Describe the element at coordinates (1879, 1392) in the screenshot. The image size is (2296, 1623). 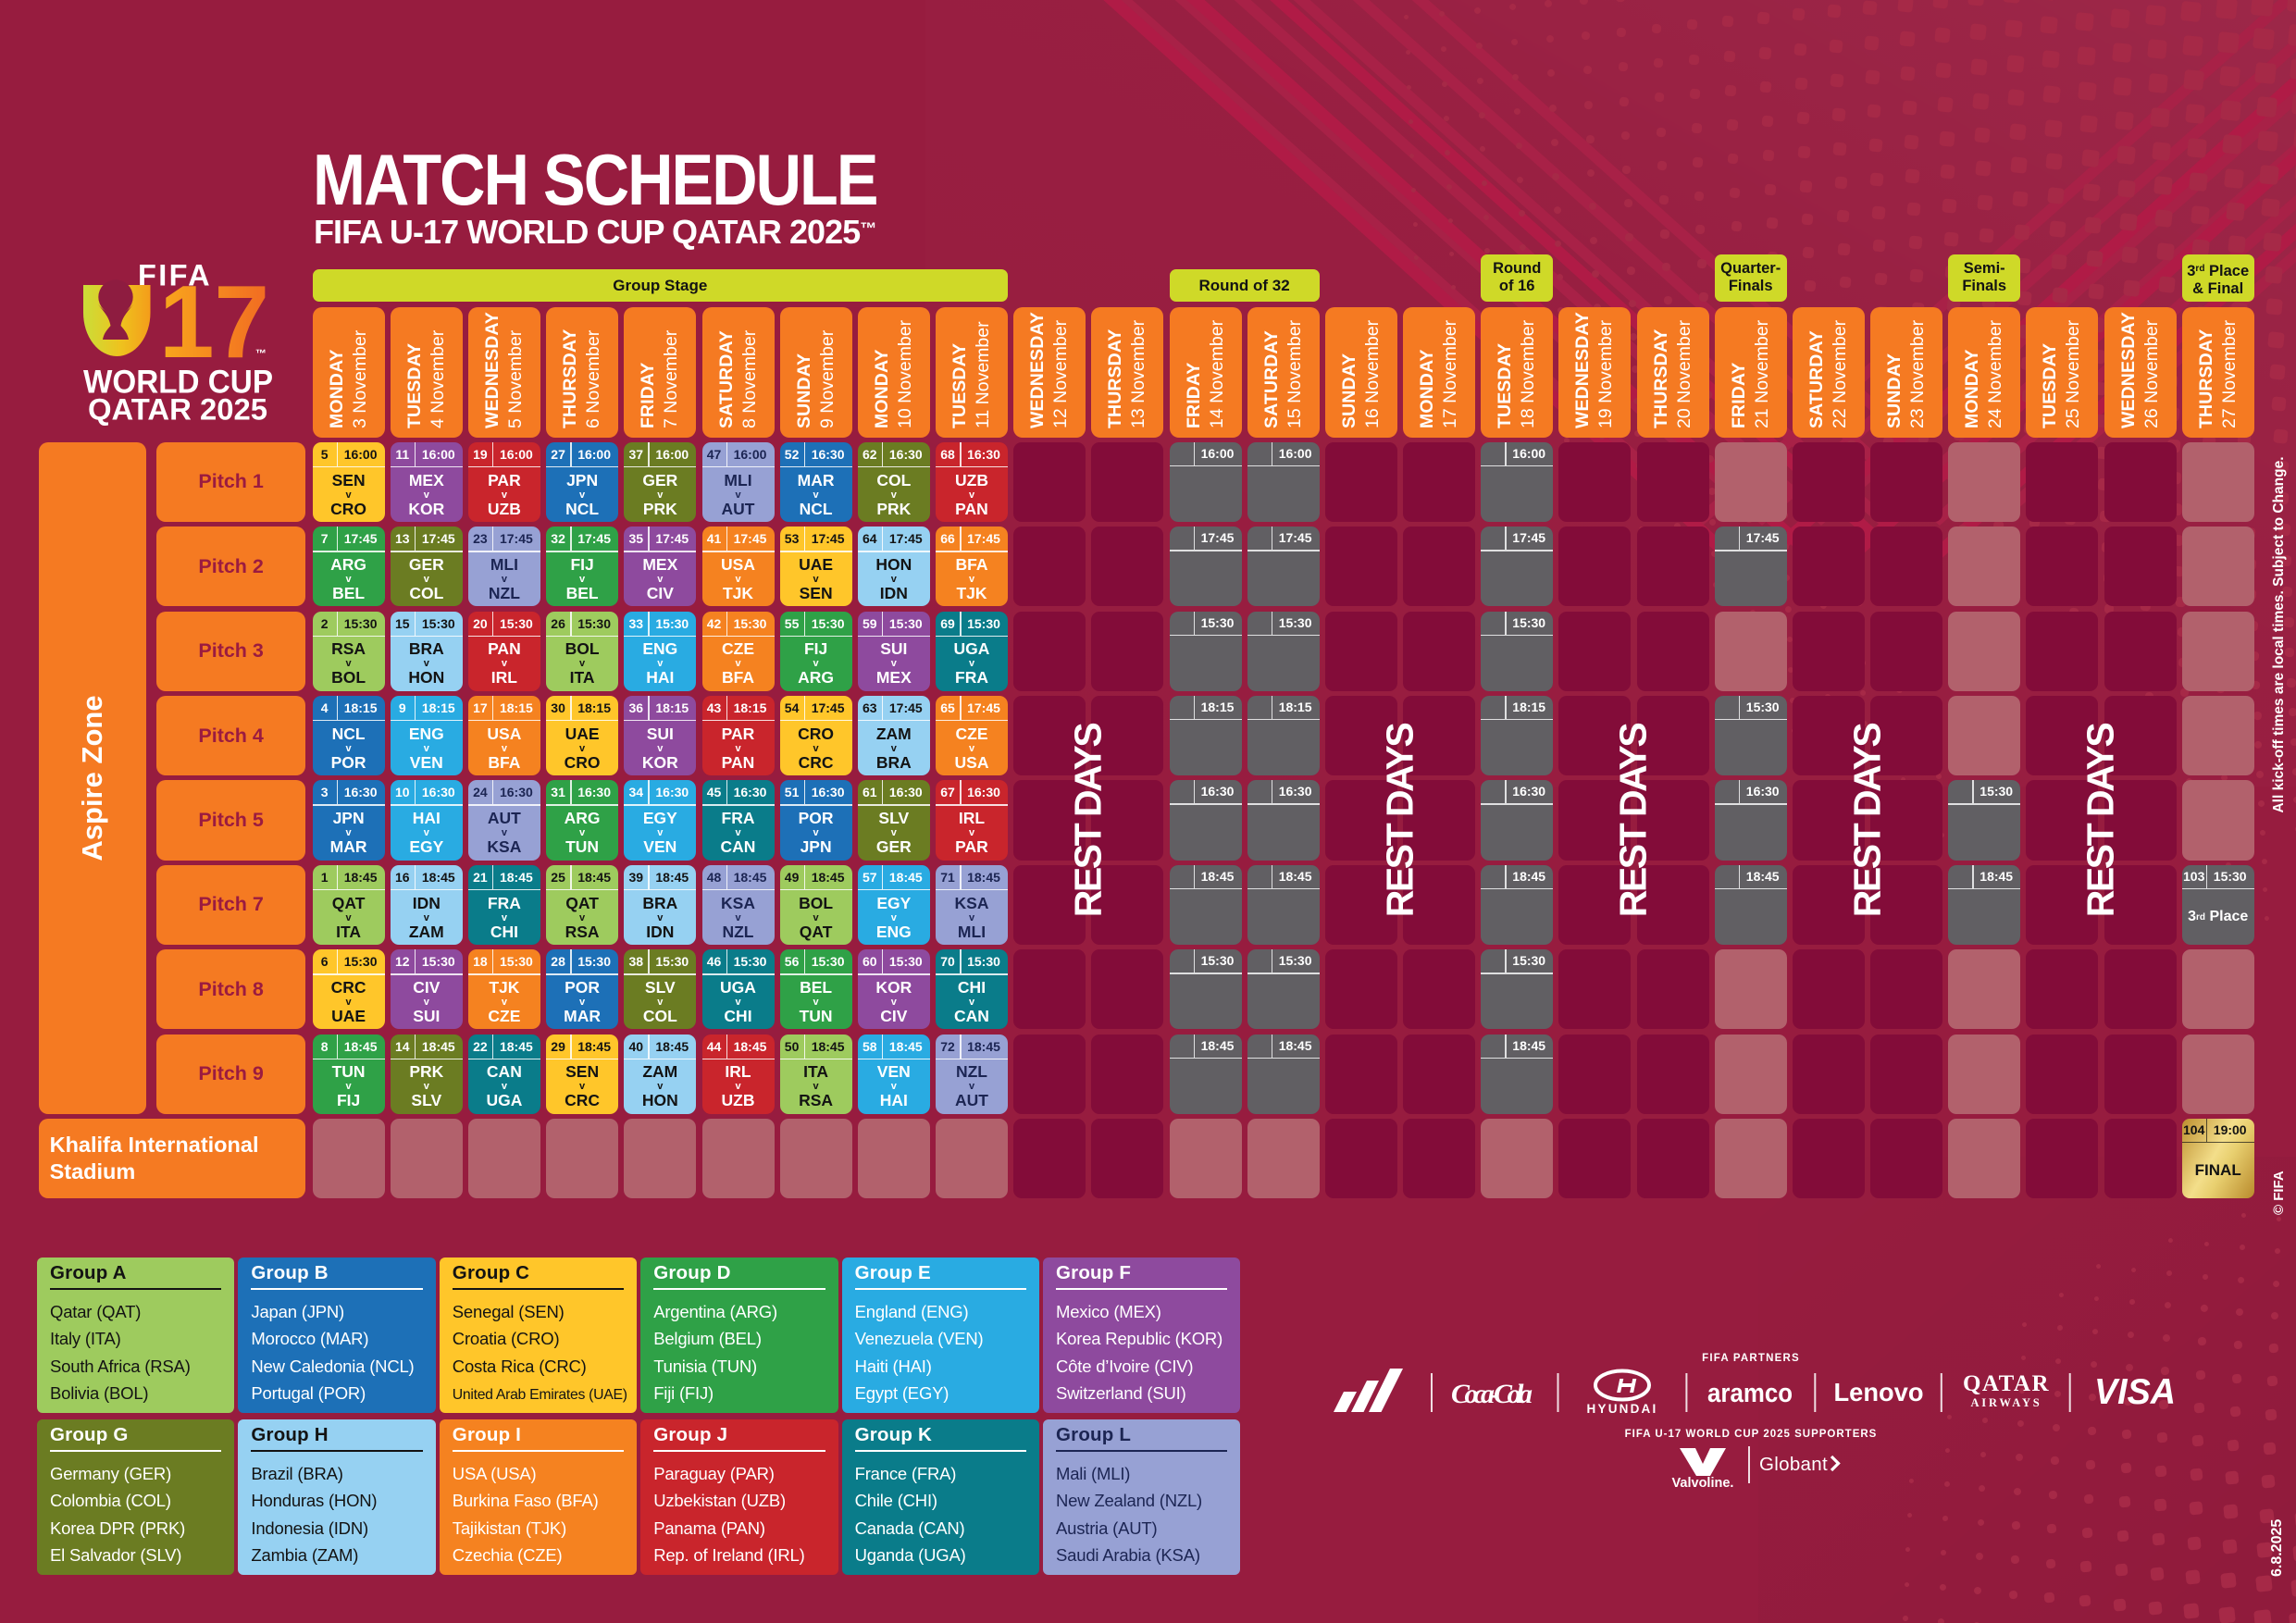
I see `svg-text: Lenovo` at that location.